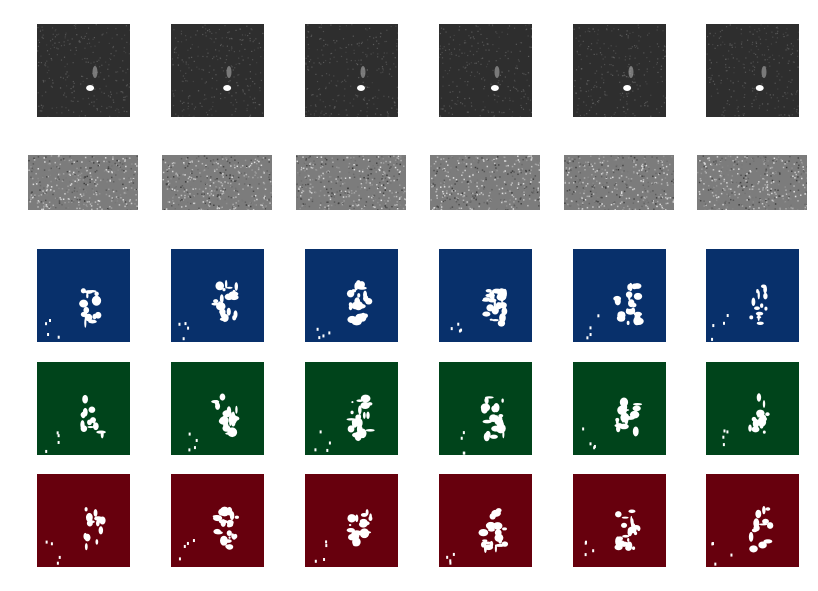 The height and width of the screenshot is (591, 818). Describe the element at coordinates (619, 182) in the screenshot. I see `grayscale-strip-panel-r2-c5` at that location.